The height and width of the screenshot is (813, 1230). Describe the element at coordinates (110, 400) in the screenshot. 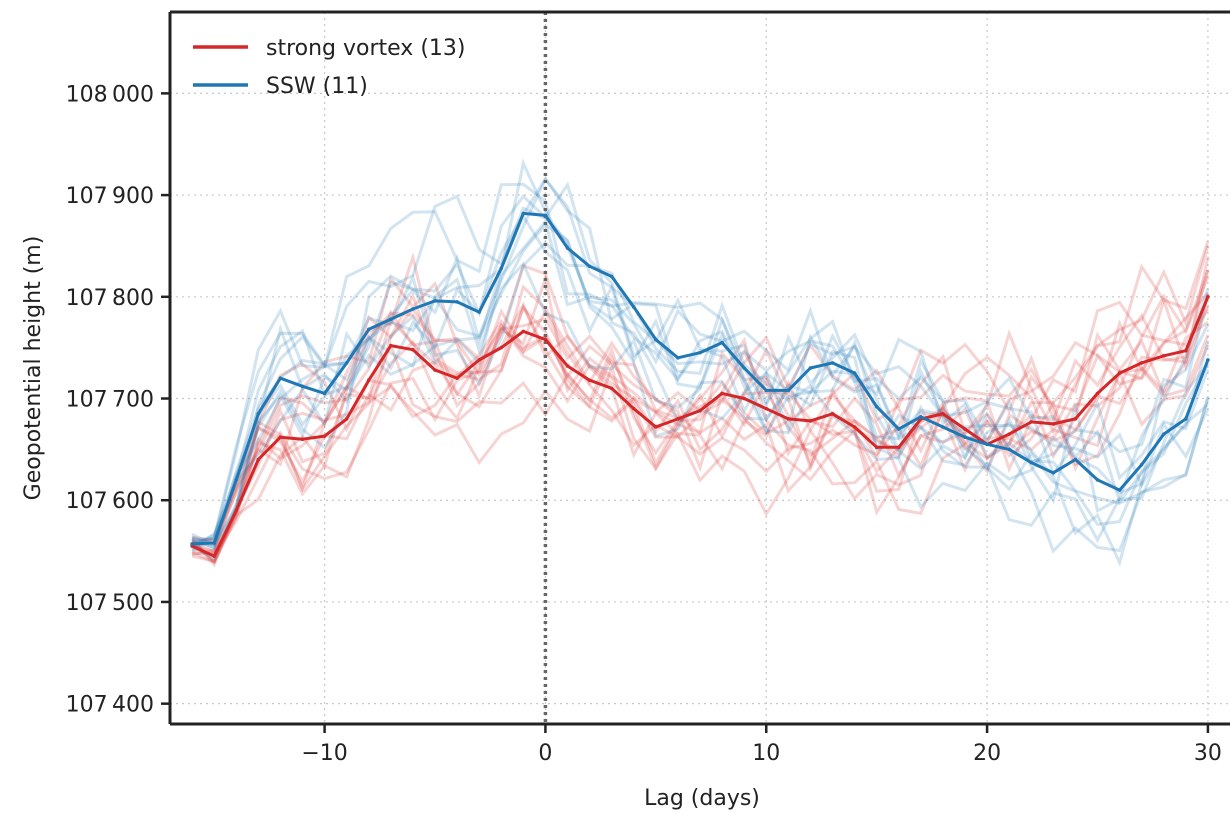

I see `y-tick-label-3: 107 700` at that location.